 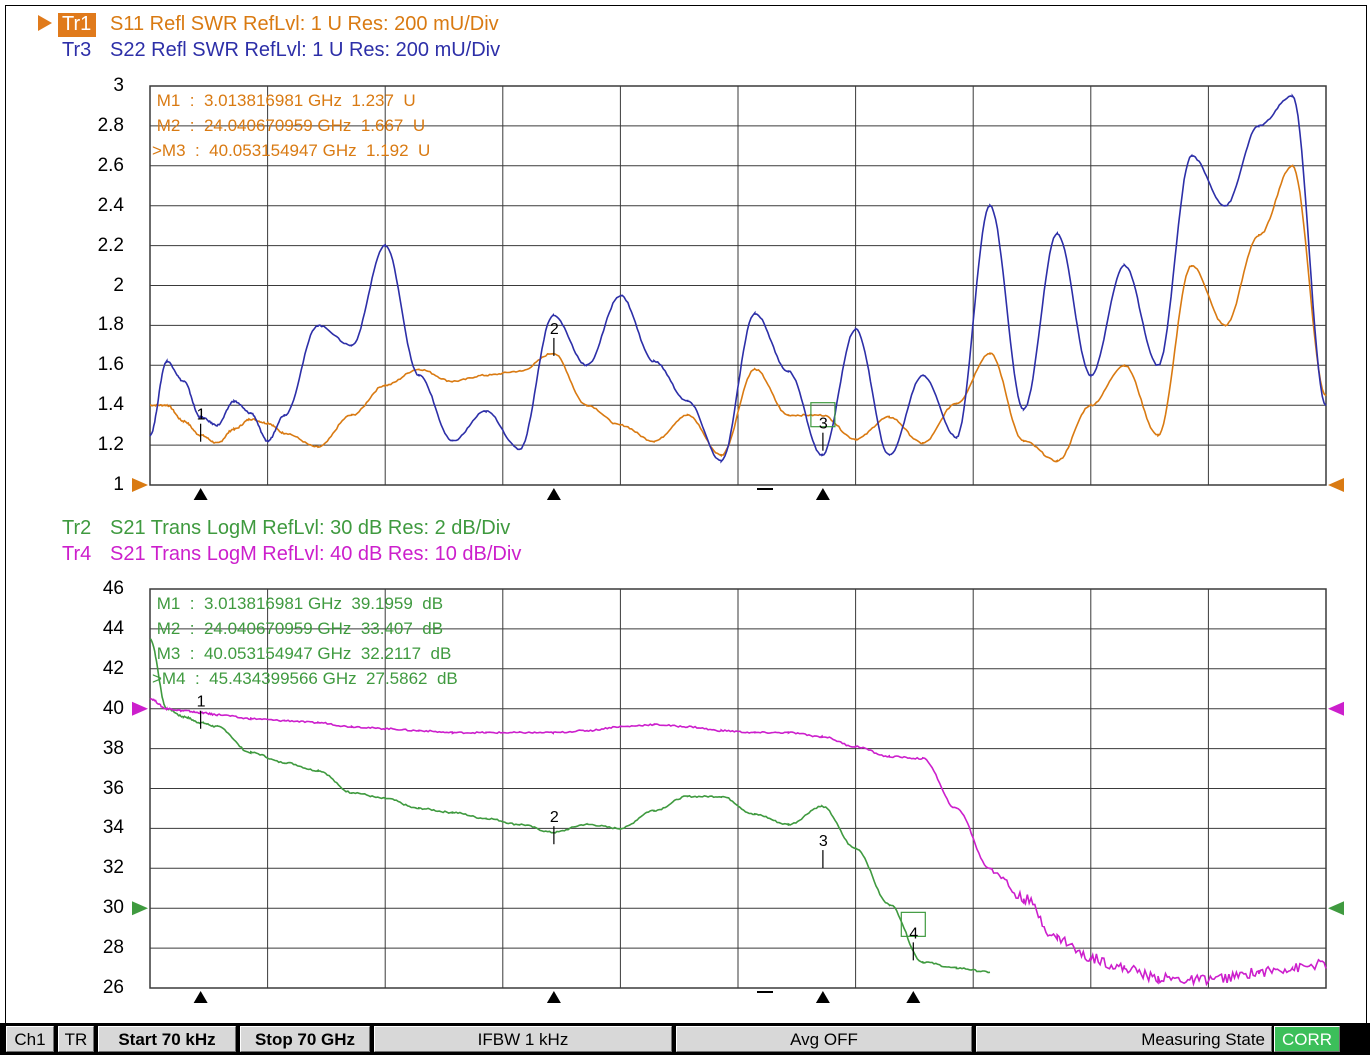 I want to click on y-tick-label: 1.6, so click(x=110, y=365).